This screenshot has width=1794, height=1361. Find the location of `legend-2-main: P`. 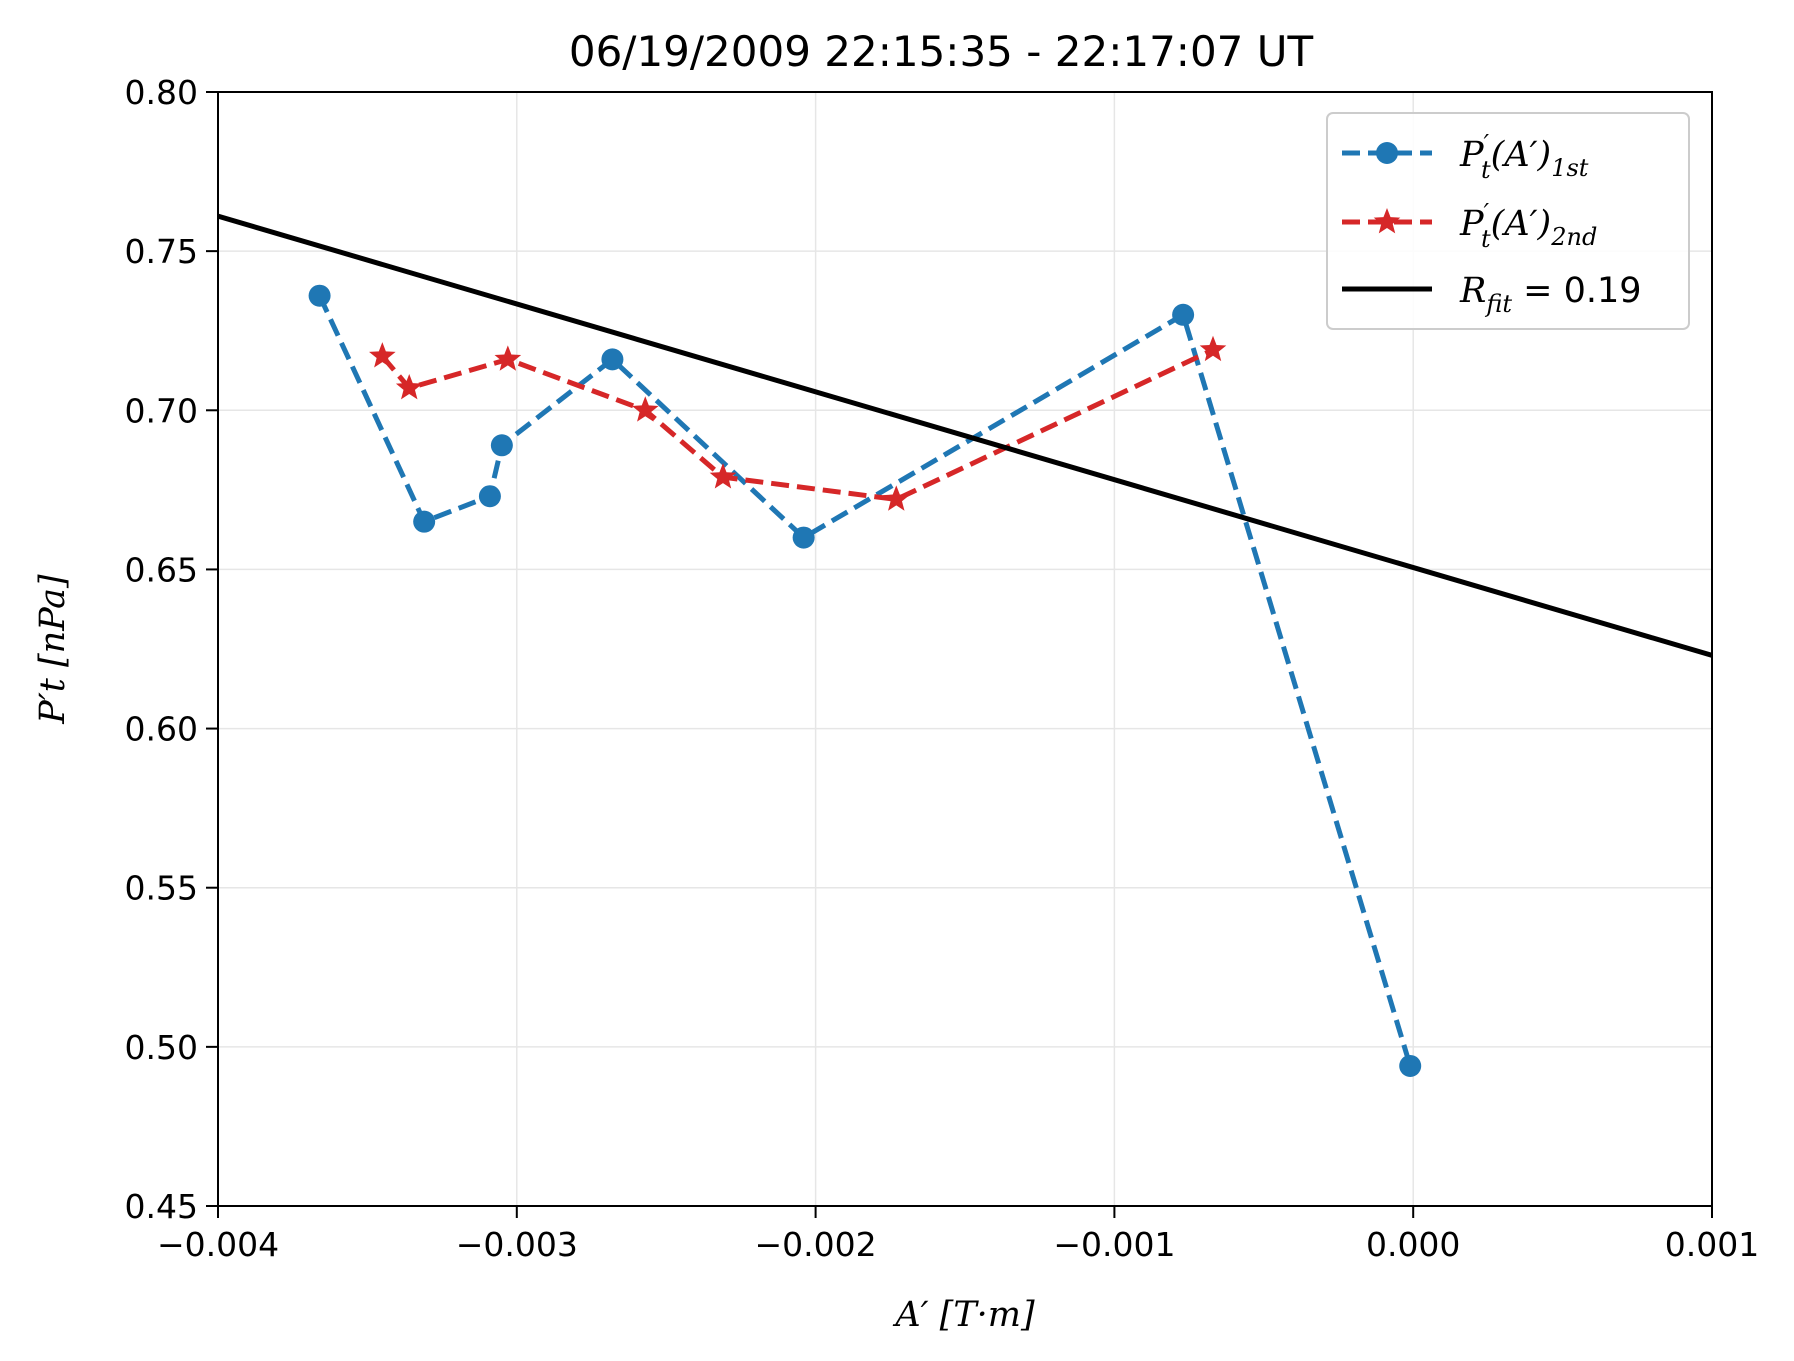

legend-2-main: P is located at coordinates (1472, 224).